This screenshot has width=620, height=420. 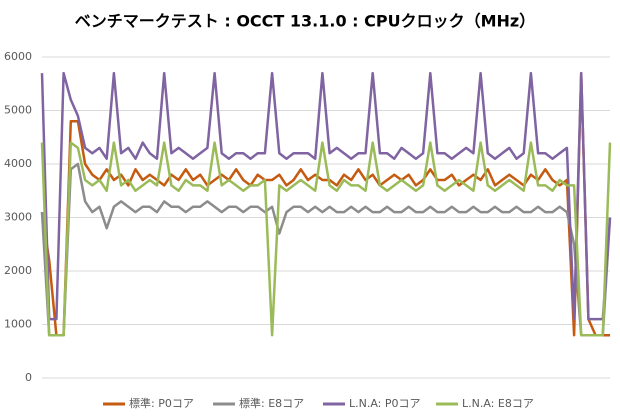 I want to click on y-tick-label: 3000, so click(x=18, y=217).